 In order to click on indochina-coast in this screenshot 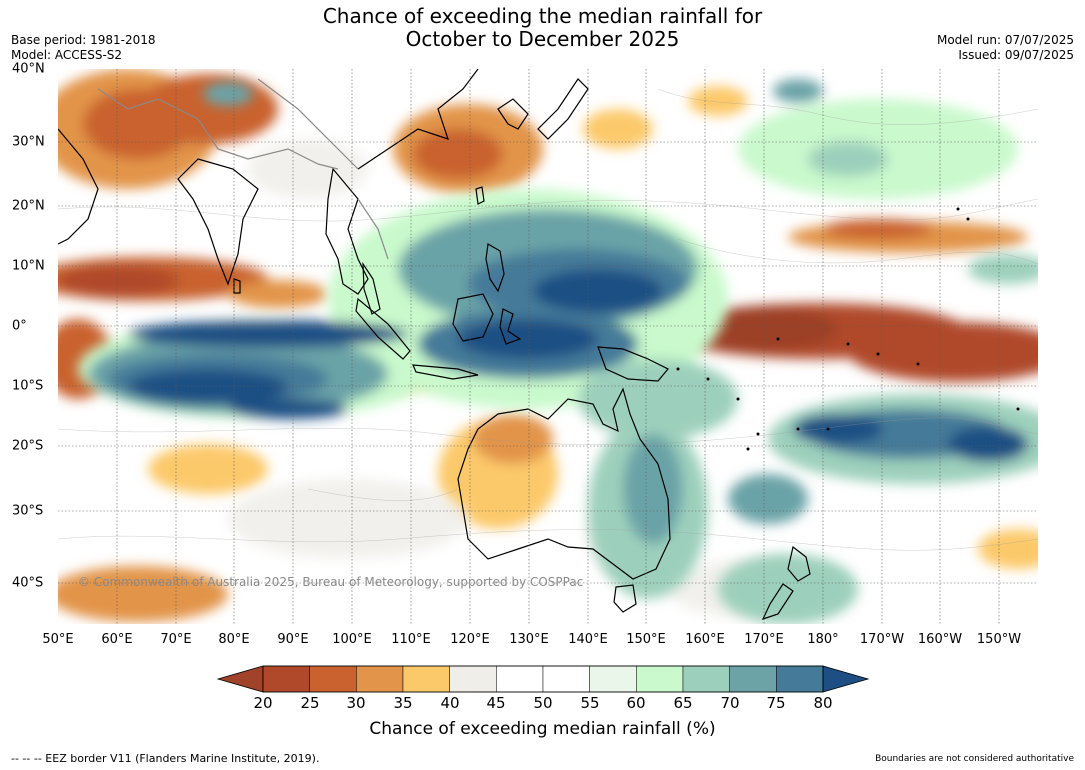, I will do `click(347, 231)`.